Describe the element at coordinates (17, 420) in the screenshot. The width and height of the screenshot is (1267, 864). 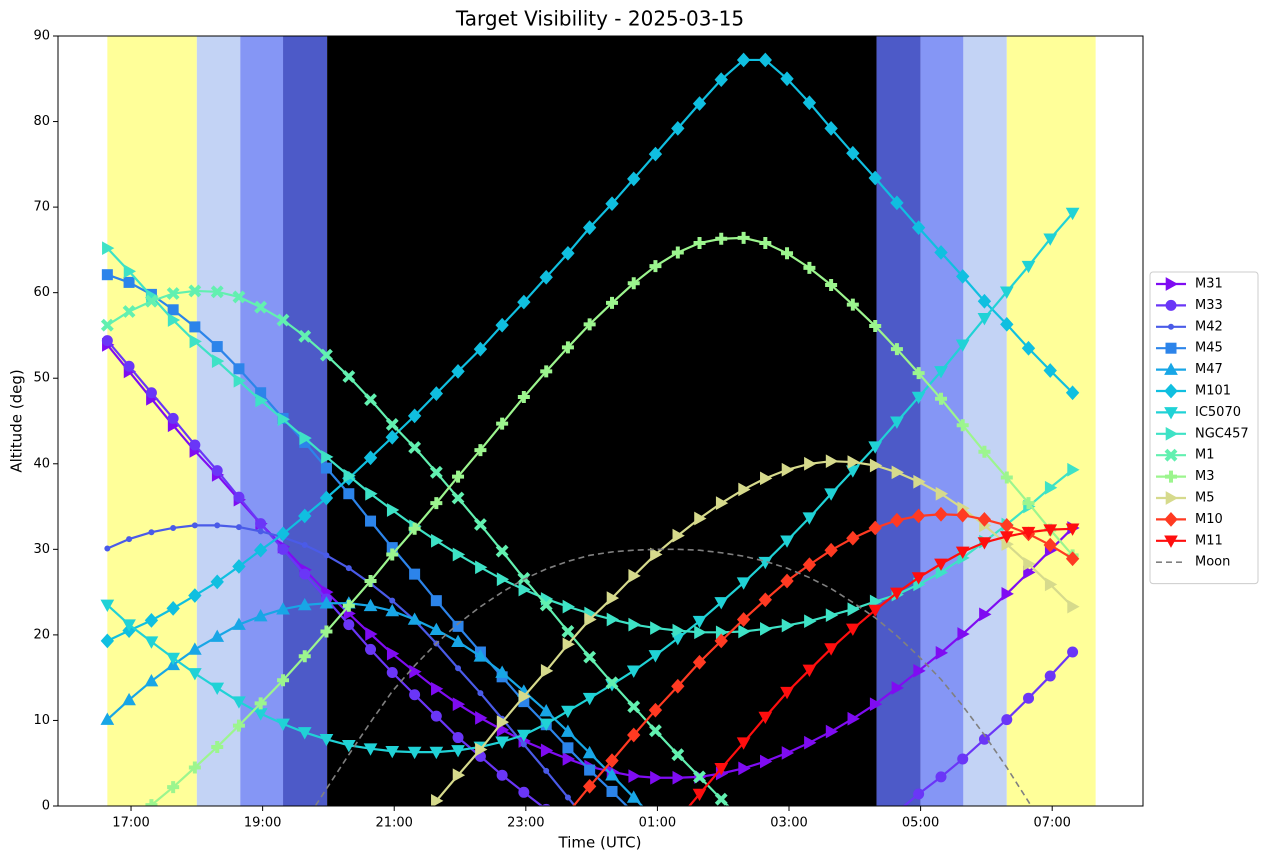
I see `y-axis-label: Altitude (deg)` at that location.